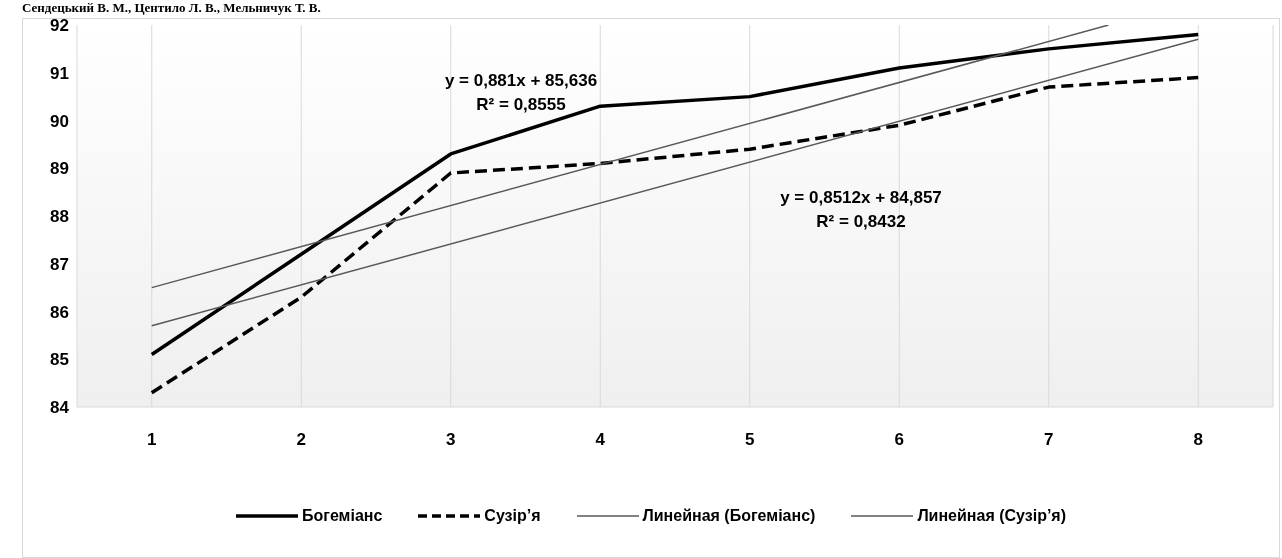  What do you see at coordinates (451, 440) in the screenshot?
I see `x-tick-label: 3` at bounding box center [451, 440].